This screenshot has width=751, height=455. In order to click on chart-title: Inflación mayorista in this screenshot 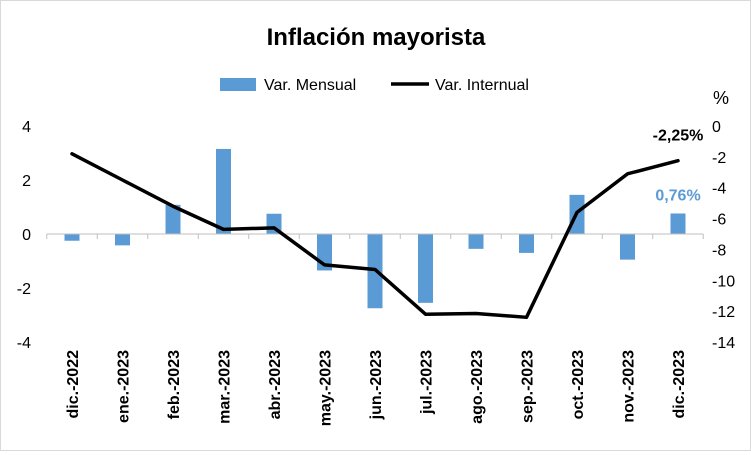, I will do `click(376, 37)`.